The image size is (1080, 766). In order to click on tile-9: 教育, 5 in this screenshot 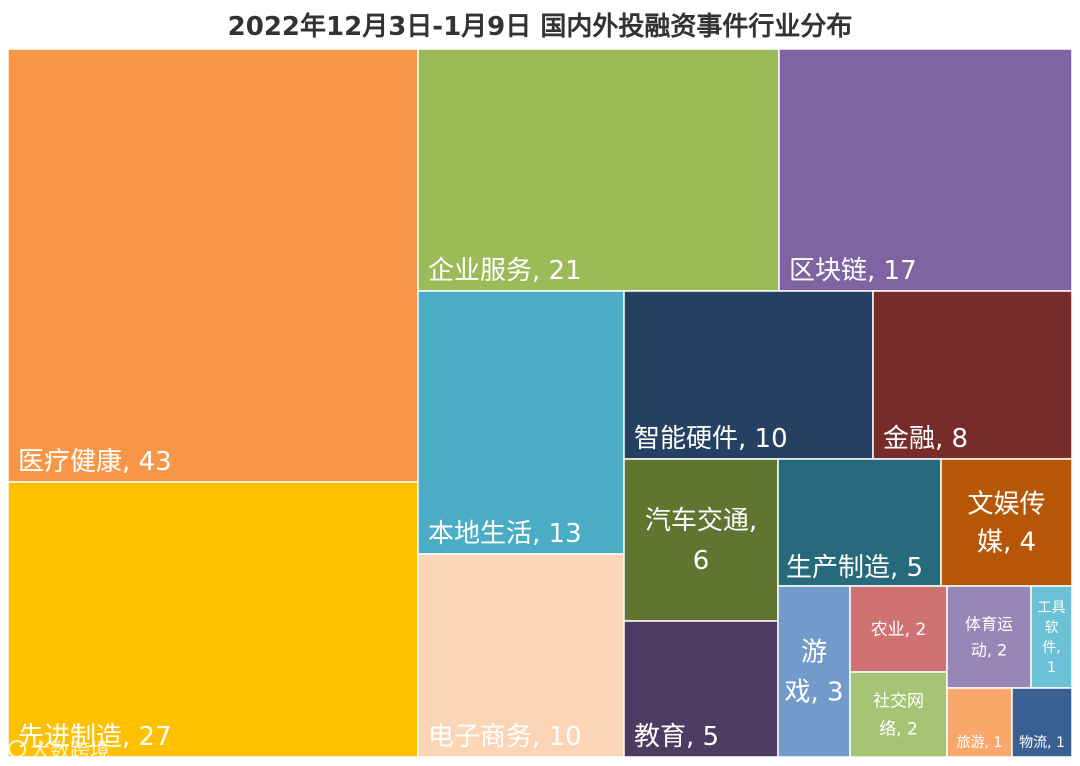, I will do `click(701, 689)`.